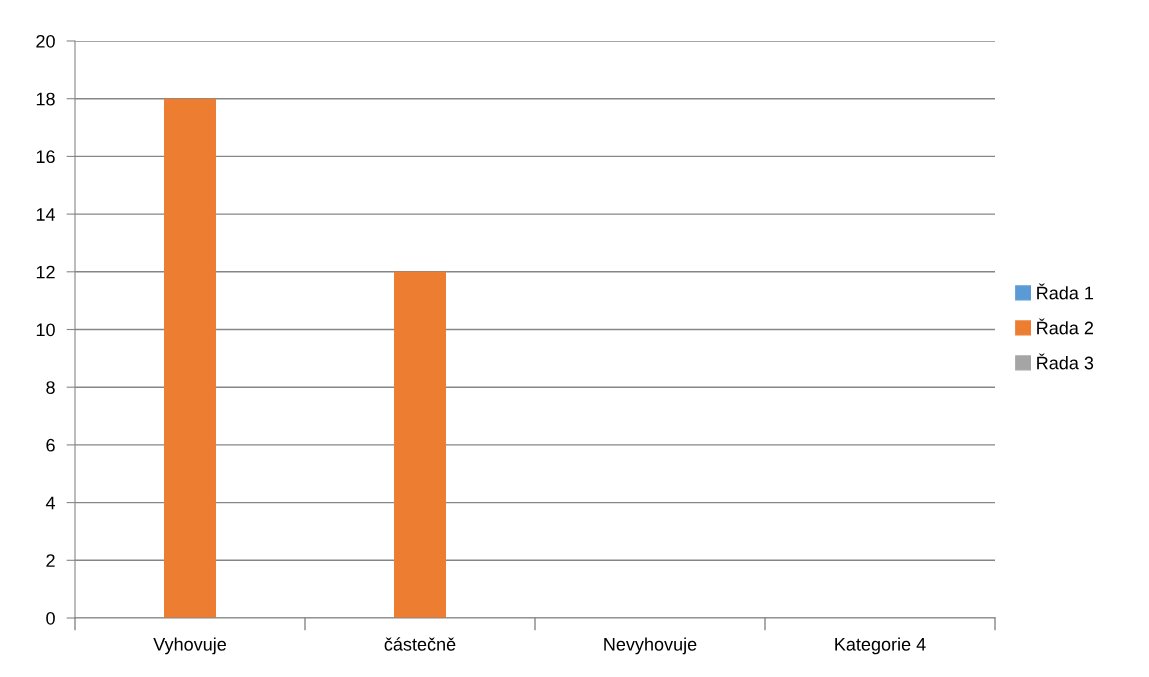 Image resolution: width=1149 pixels, height=677 pixels. Describe the element at coordinates (46, 214) in the screenshot. I see `y-tick-label: 14` at that location.